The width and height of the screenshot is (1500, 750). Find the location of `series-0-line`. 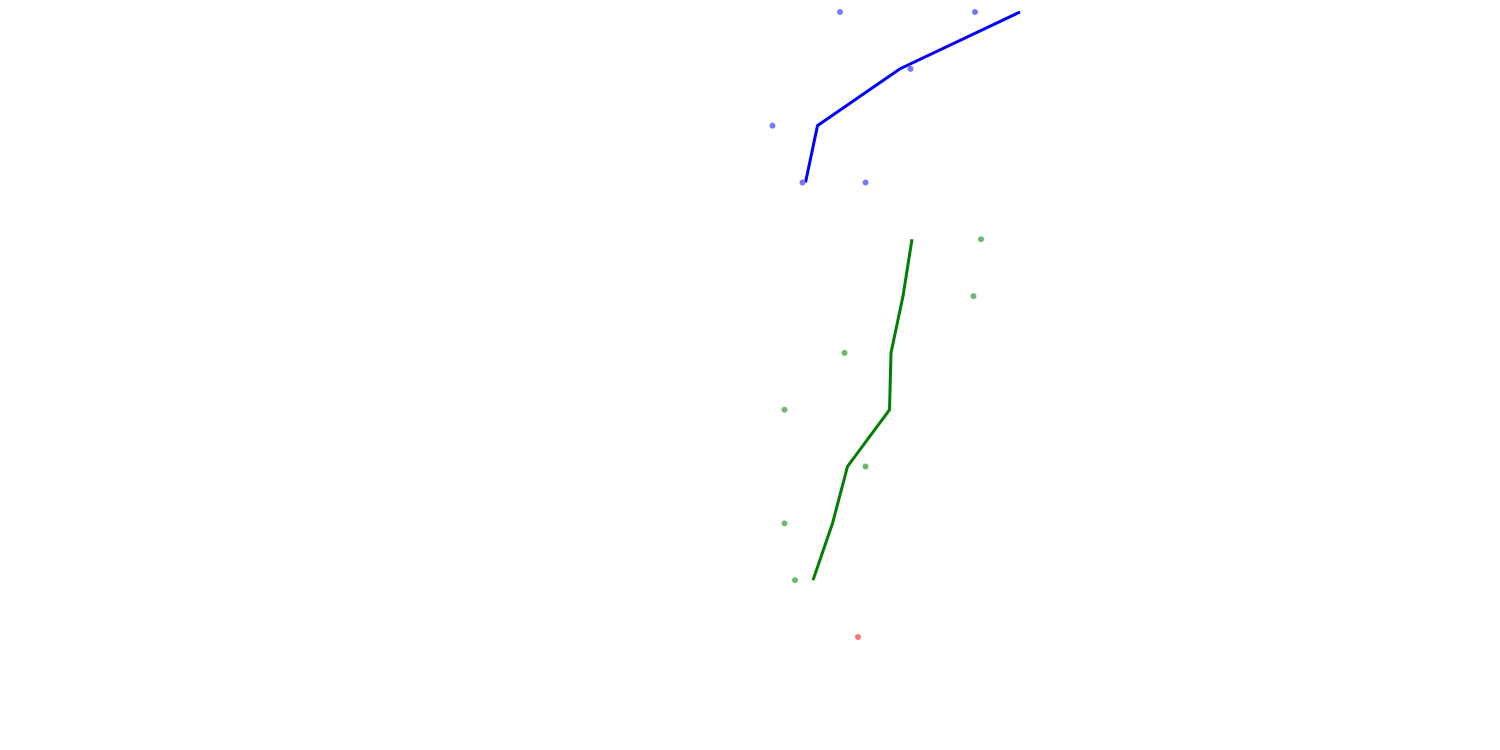

series-0-line is located at coordinates (912, 96).